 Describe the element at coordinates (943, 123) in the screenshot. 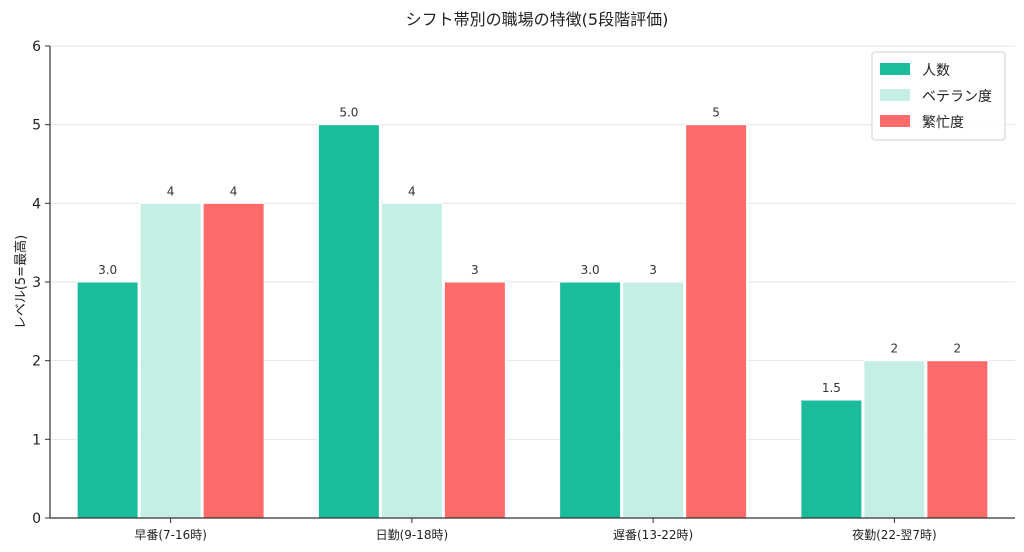

I see `legend-label: 繁忙度` at that location.